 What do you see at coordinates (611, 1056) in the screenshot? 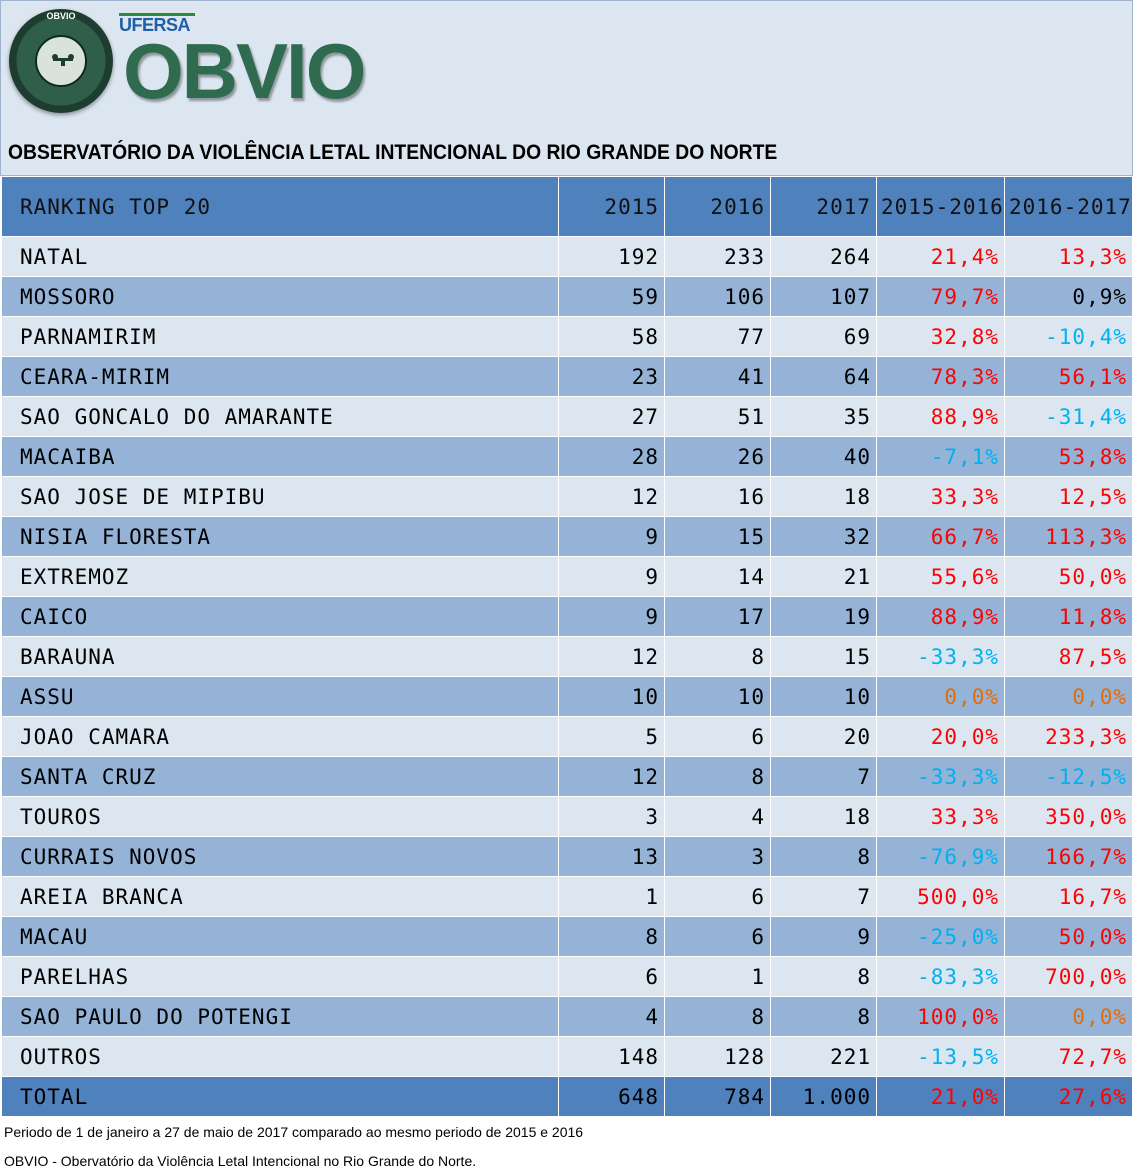
I see `value-2015-cell: 148` at bounding box center [611, 1056].